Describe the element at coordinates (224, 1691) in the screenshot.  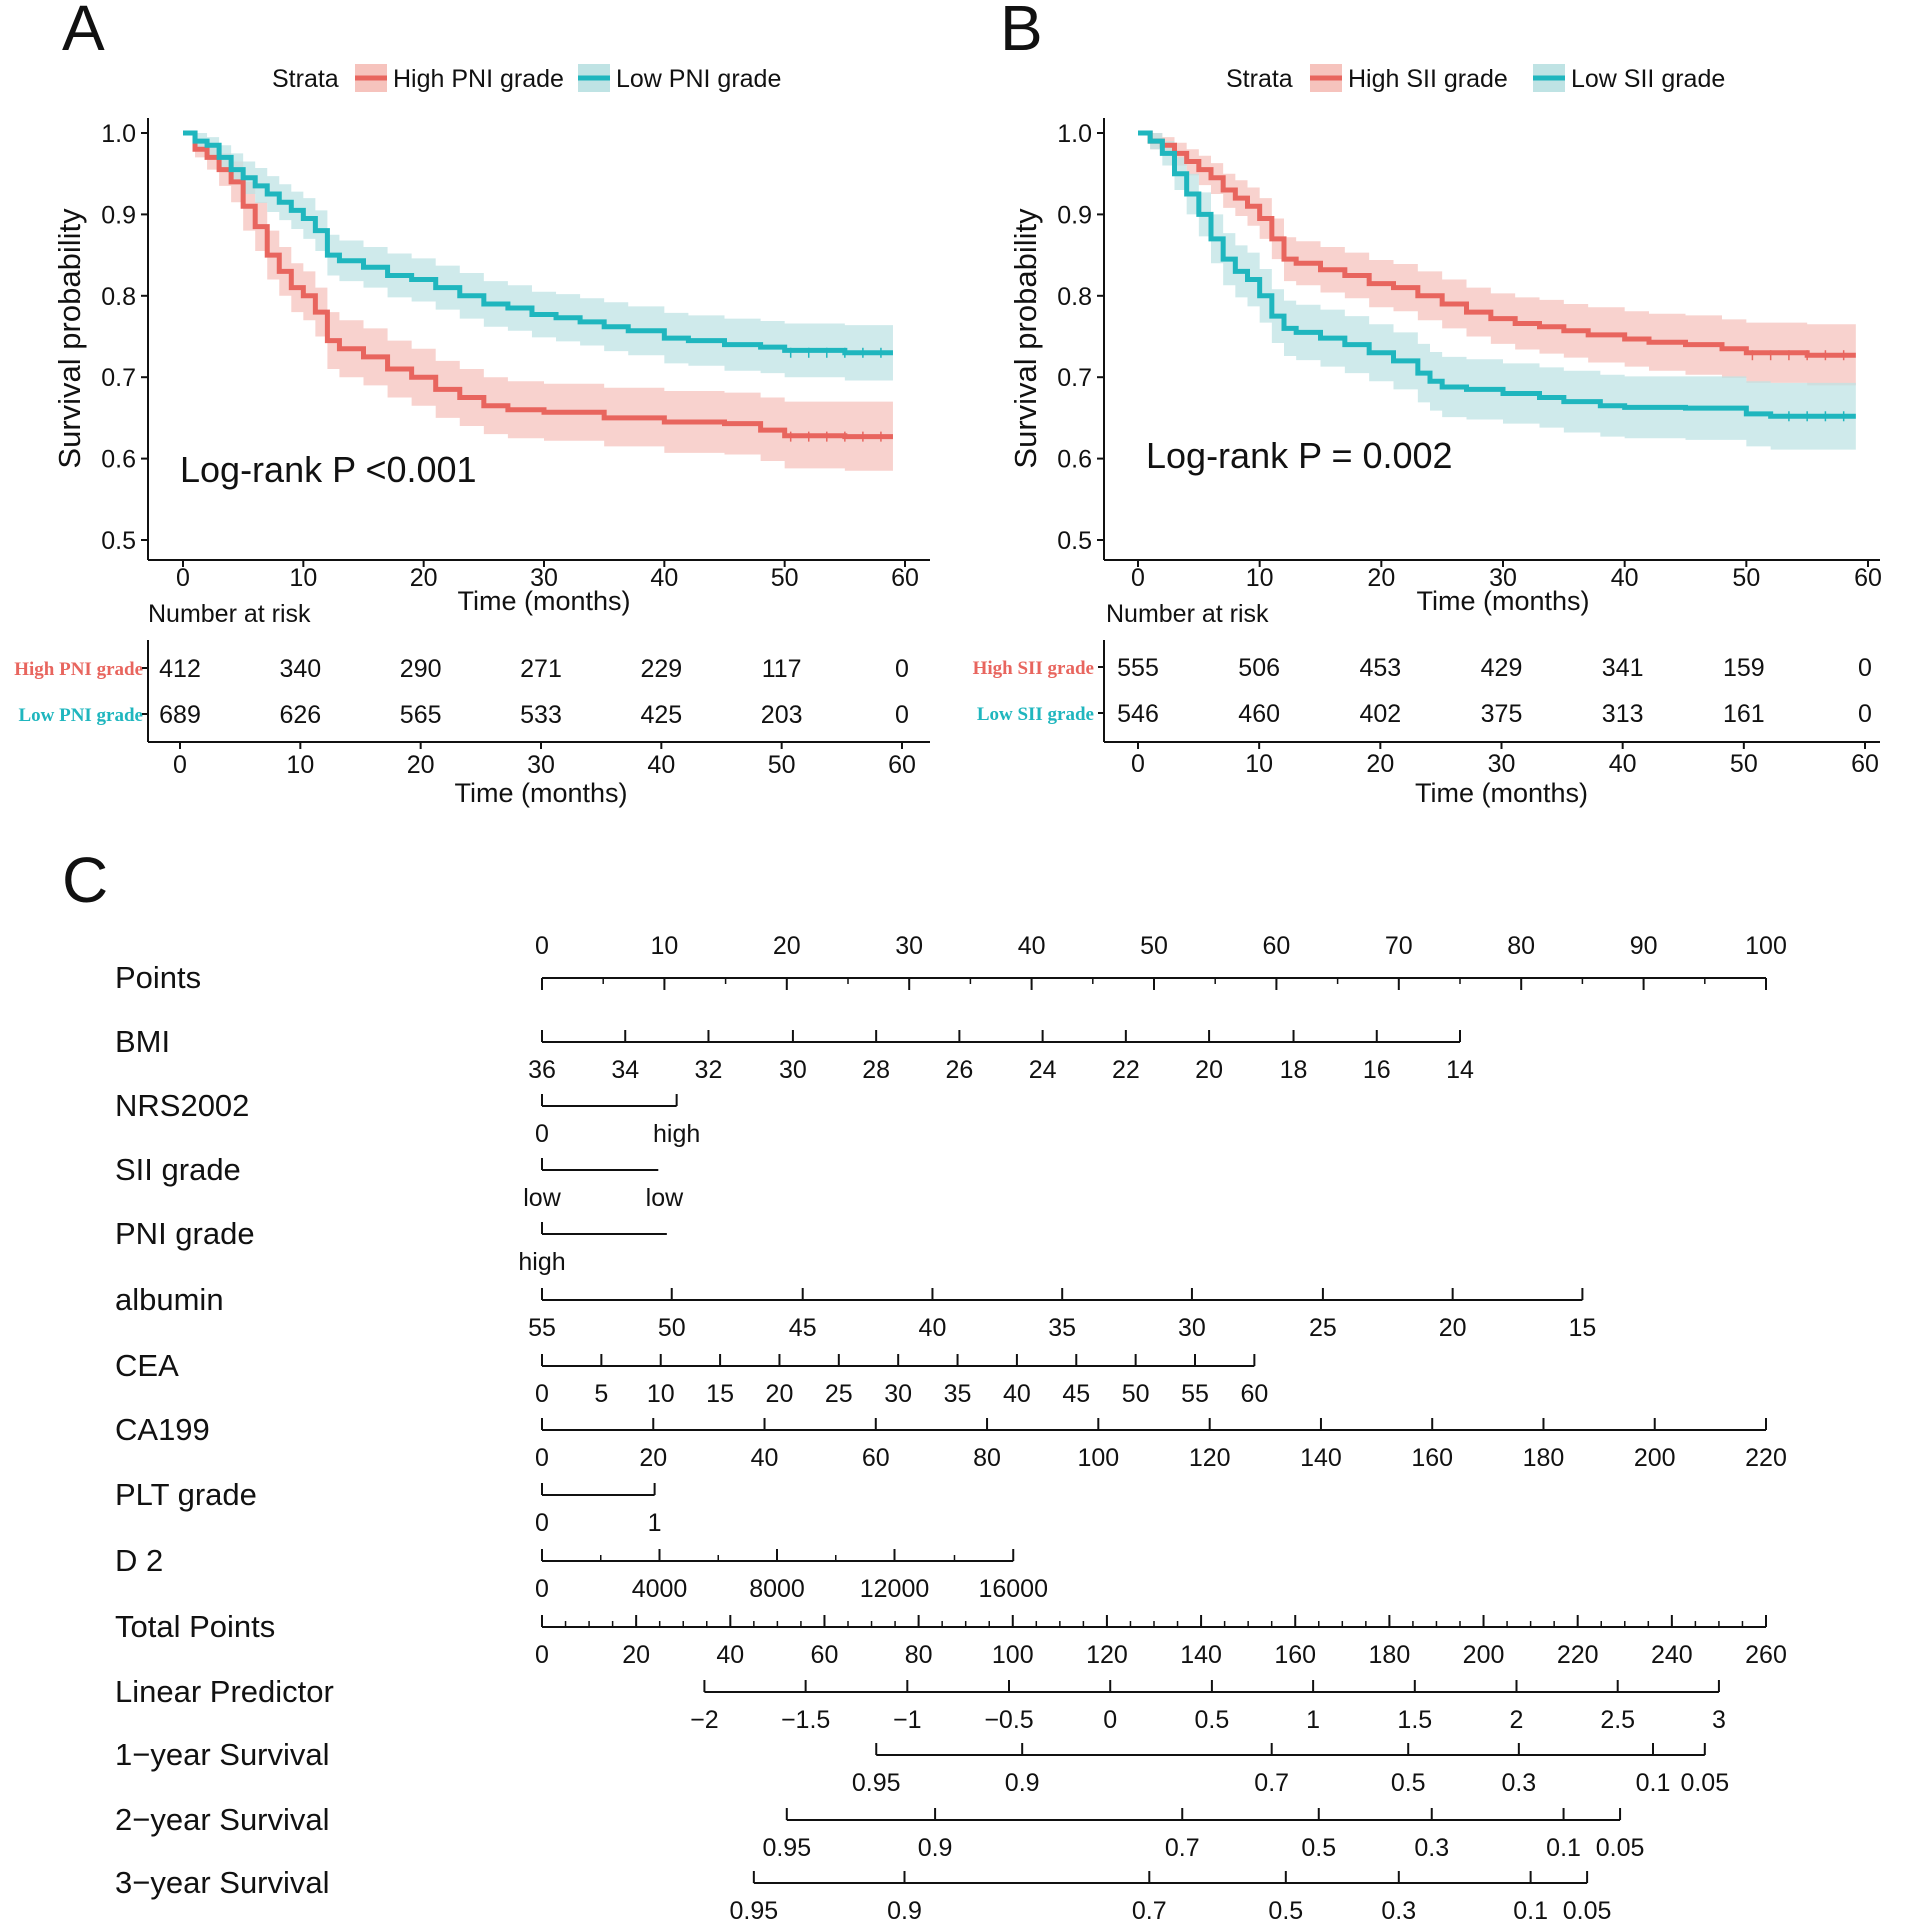
I see `nomogram-row-label: Linear Predictor` at that location.